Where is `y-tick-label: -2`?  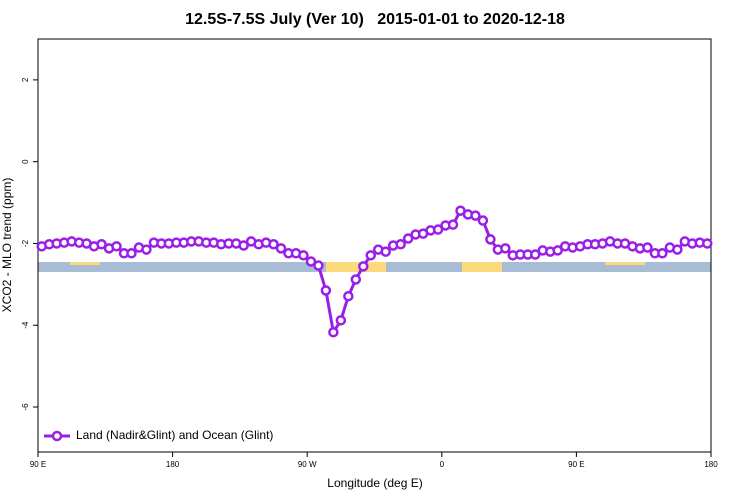 y-tick-label: -2 is located at coordinates (25, 243).